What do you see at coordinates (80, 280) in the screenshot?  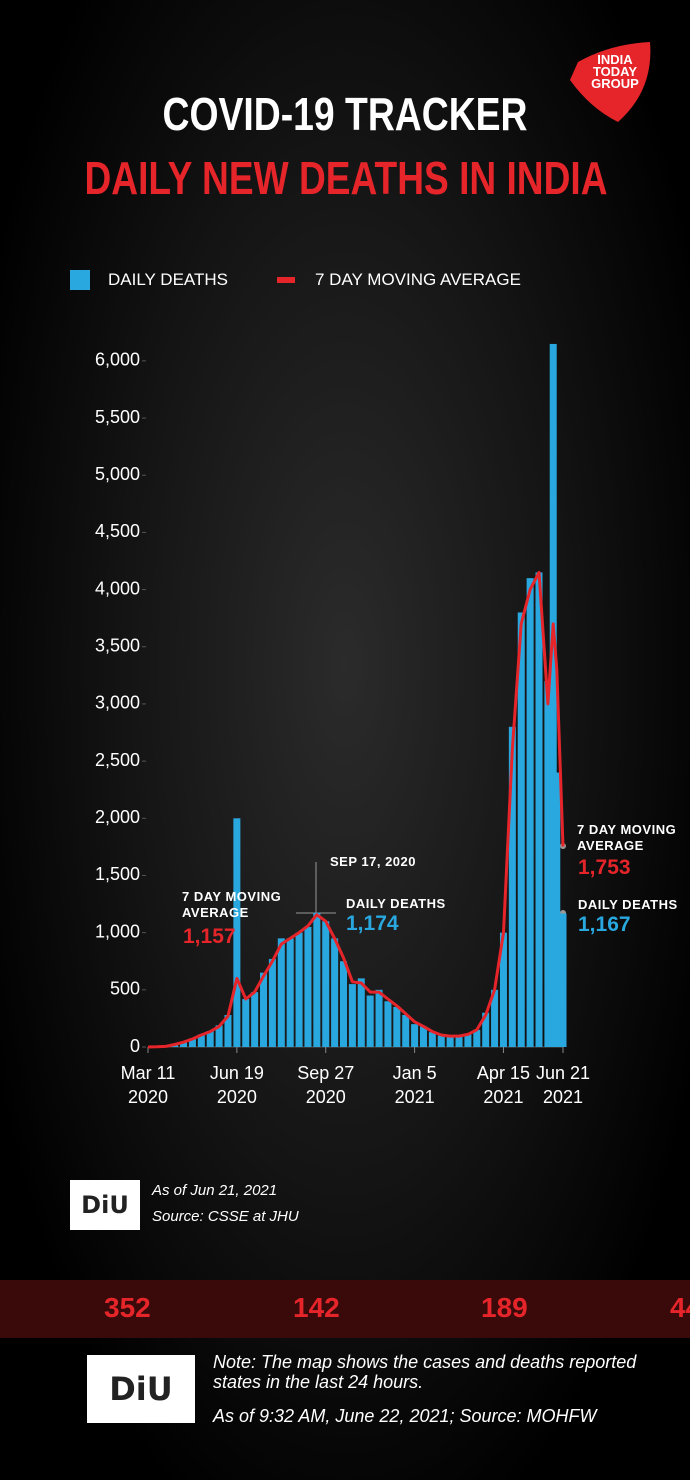 I see `legend-swatch-bar` at bounding box center [80, 280].